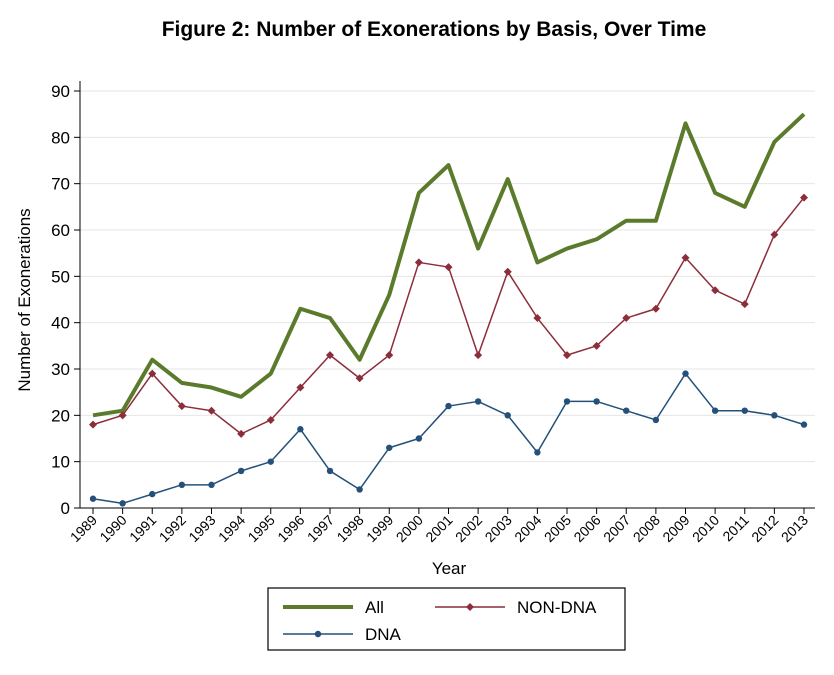 Image resolution: width=834 pixels, height=675 pixels. What do you see at coordinates (83, 528) in the screenshot?
I see `x-tick-label: 1989` at bounding box center [83, 528].